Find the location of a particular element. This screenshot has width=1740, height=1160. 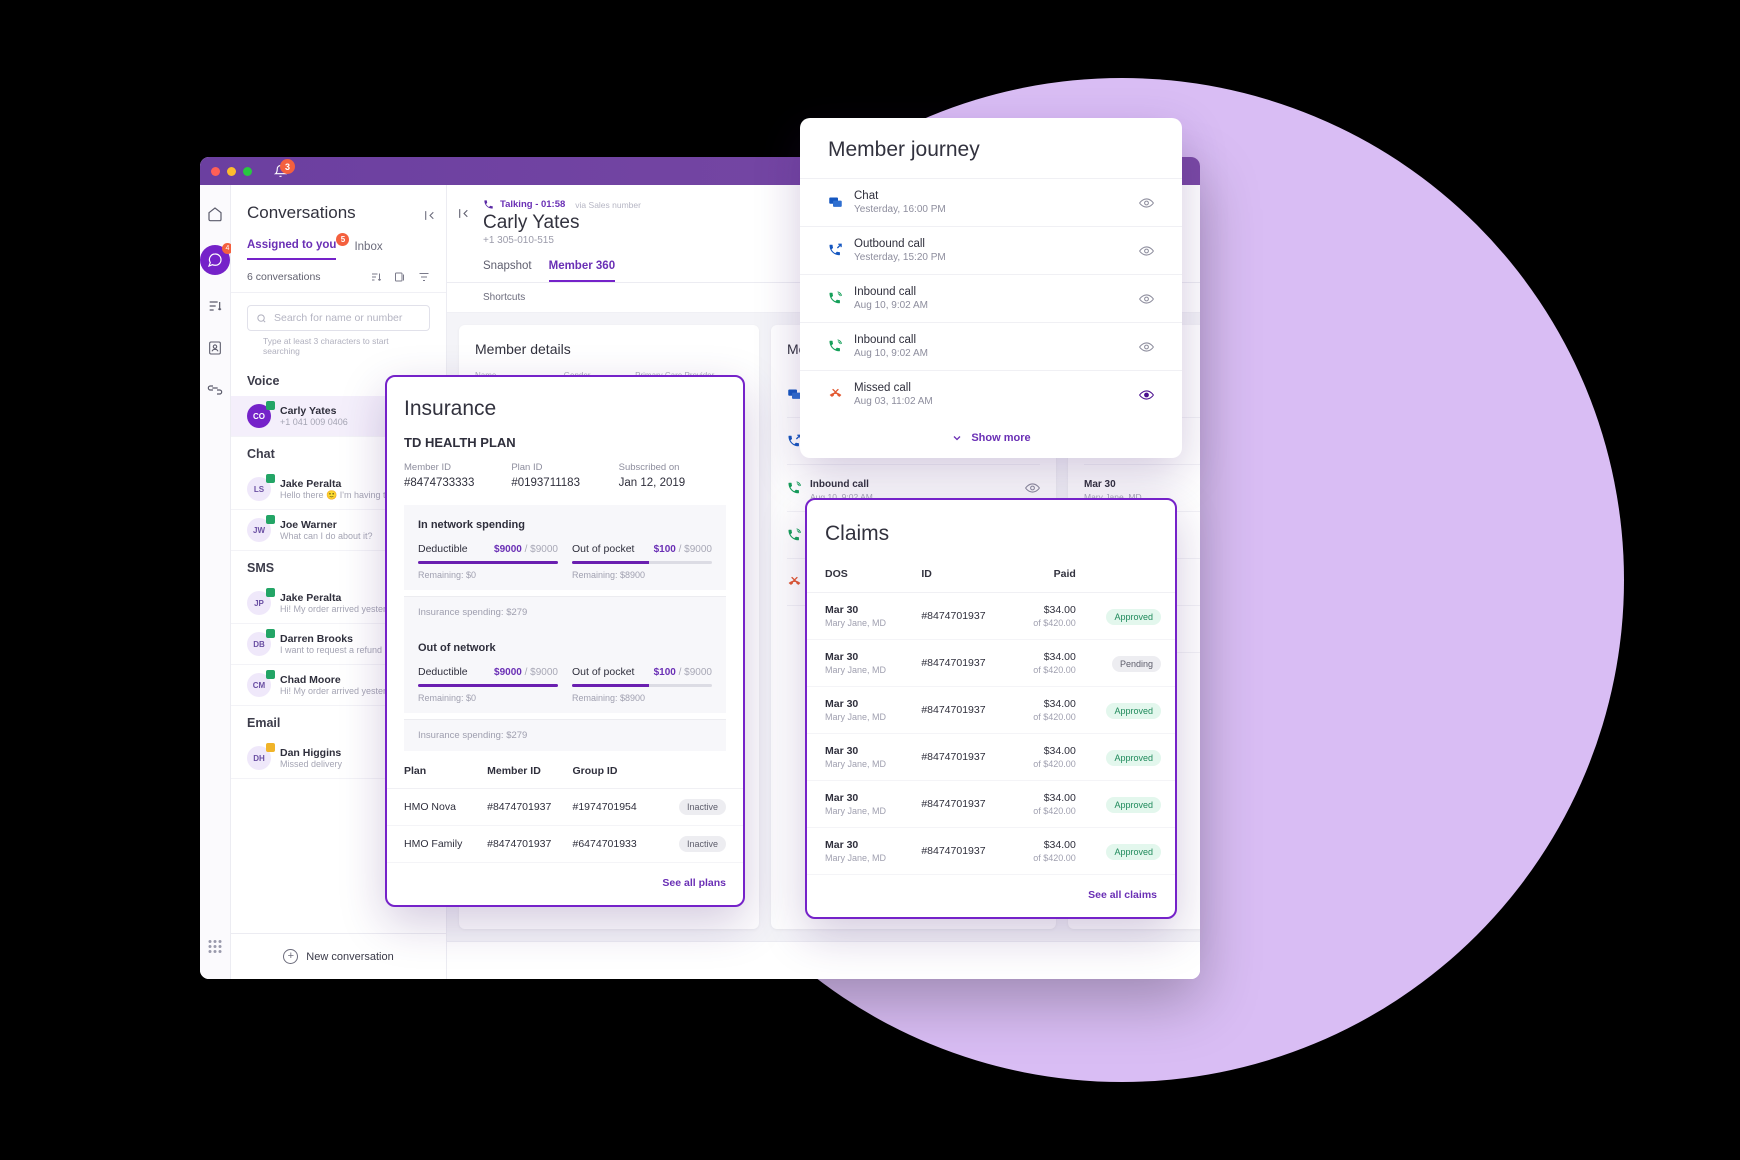

avatar-initials: JW is located at coordinates (259, 530).